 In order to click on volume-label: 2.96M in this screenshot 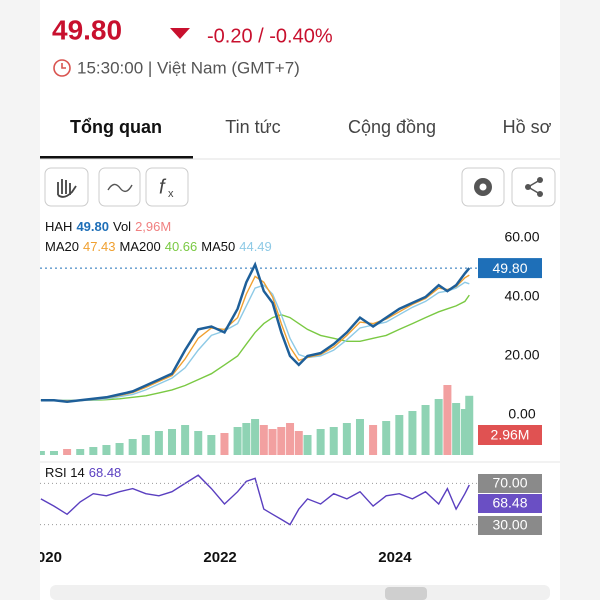, I will do `click(510, 435)`.